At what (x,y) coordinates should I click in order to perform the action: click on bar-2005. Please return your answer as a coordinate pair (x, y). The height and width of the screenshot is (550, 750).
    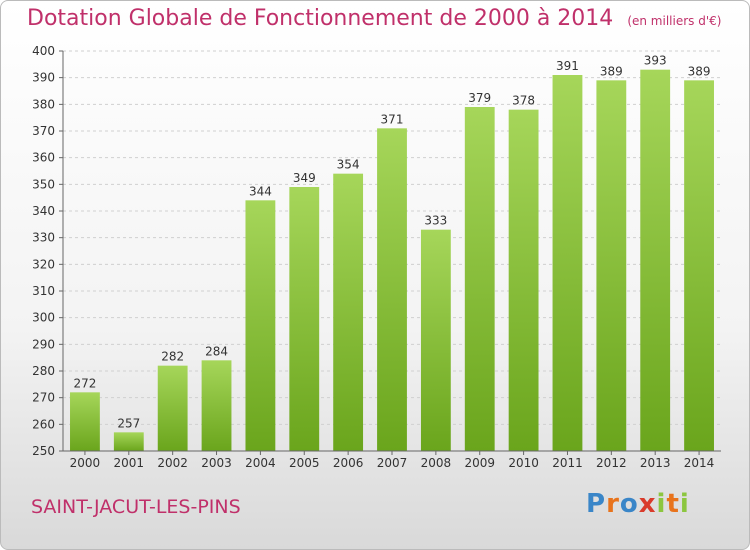
    Looking at the image, I should click on (304, 319).